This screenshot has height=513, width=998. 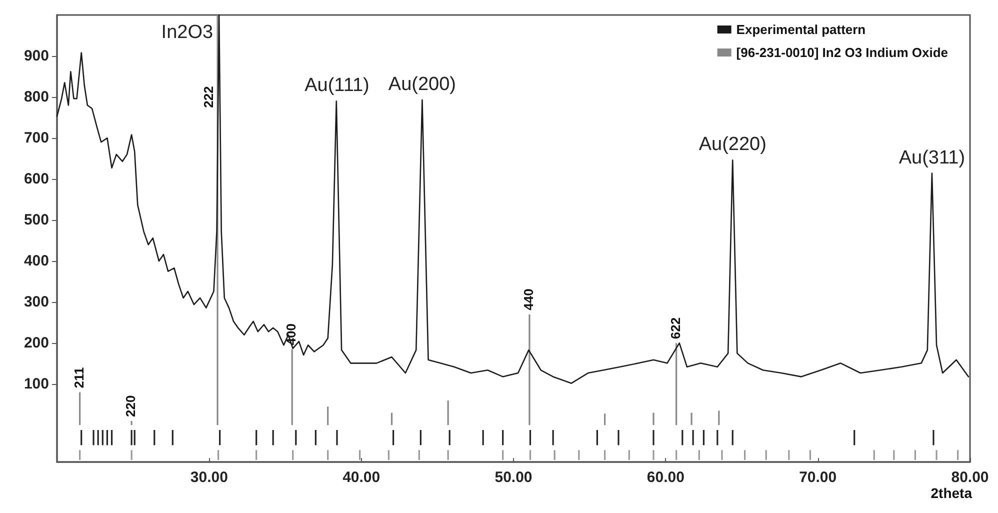 What do you see at coordinates (36, 97) in the screenshot?
I see `y-tick-label: 800` at bounding box center [36, 97].